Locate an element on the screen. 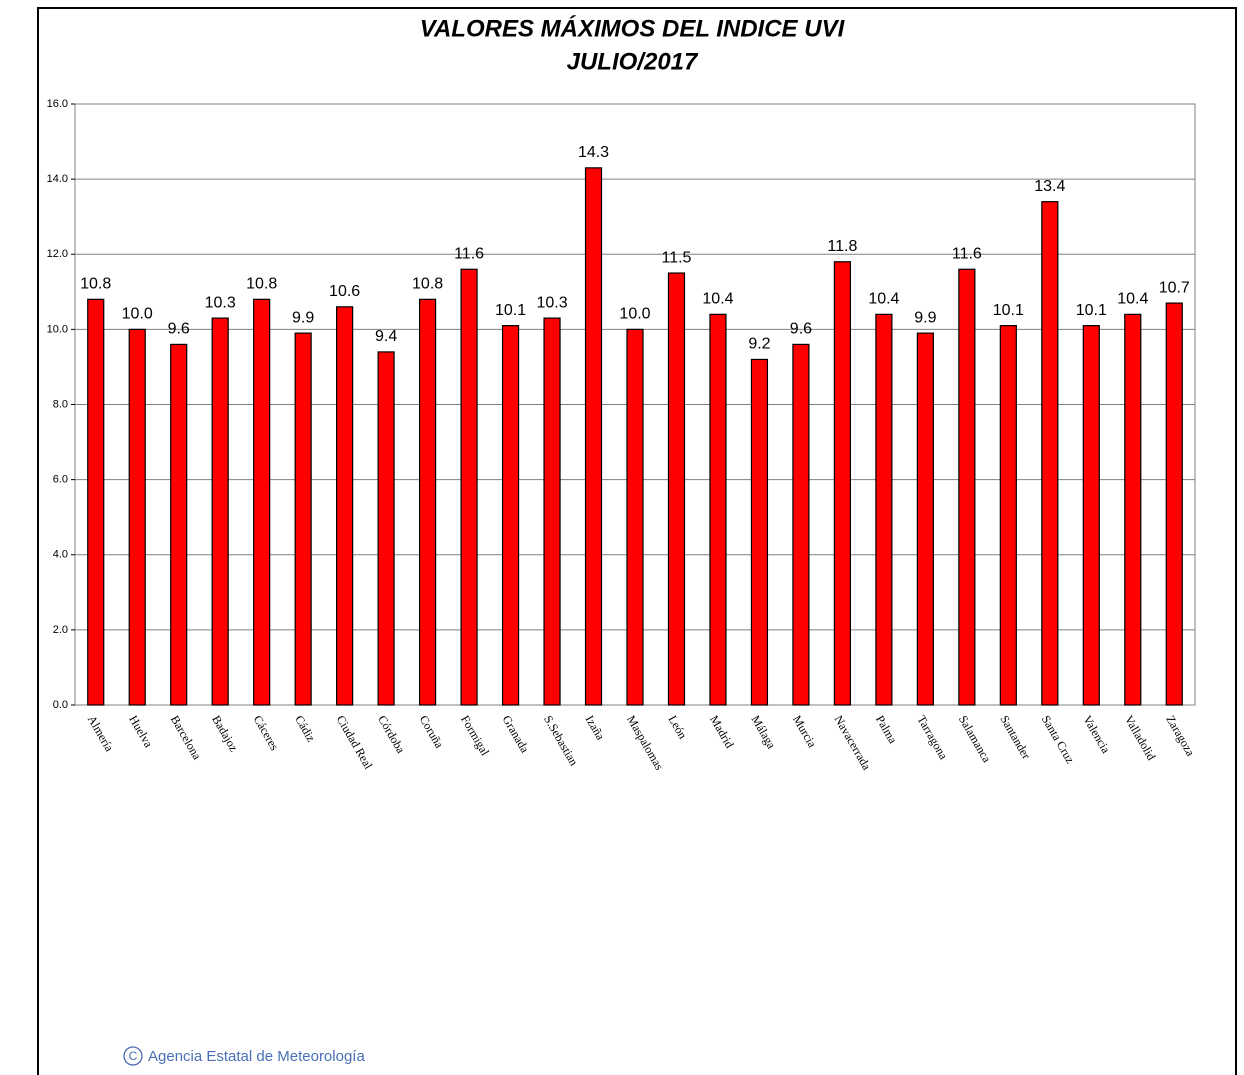 Image resolution: width=1244 pixels, height=1075 pixels. x-tick-label: S.Sebastian is located at coordinates (561, 740).